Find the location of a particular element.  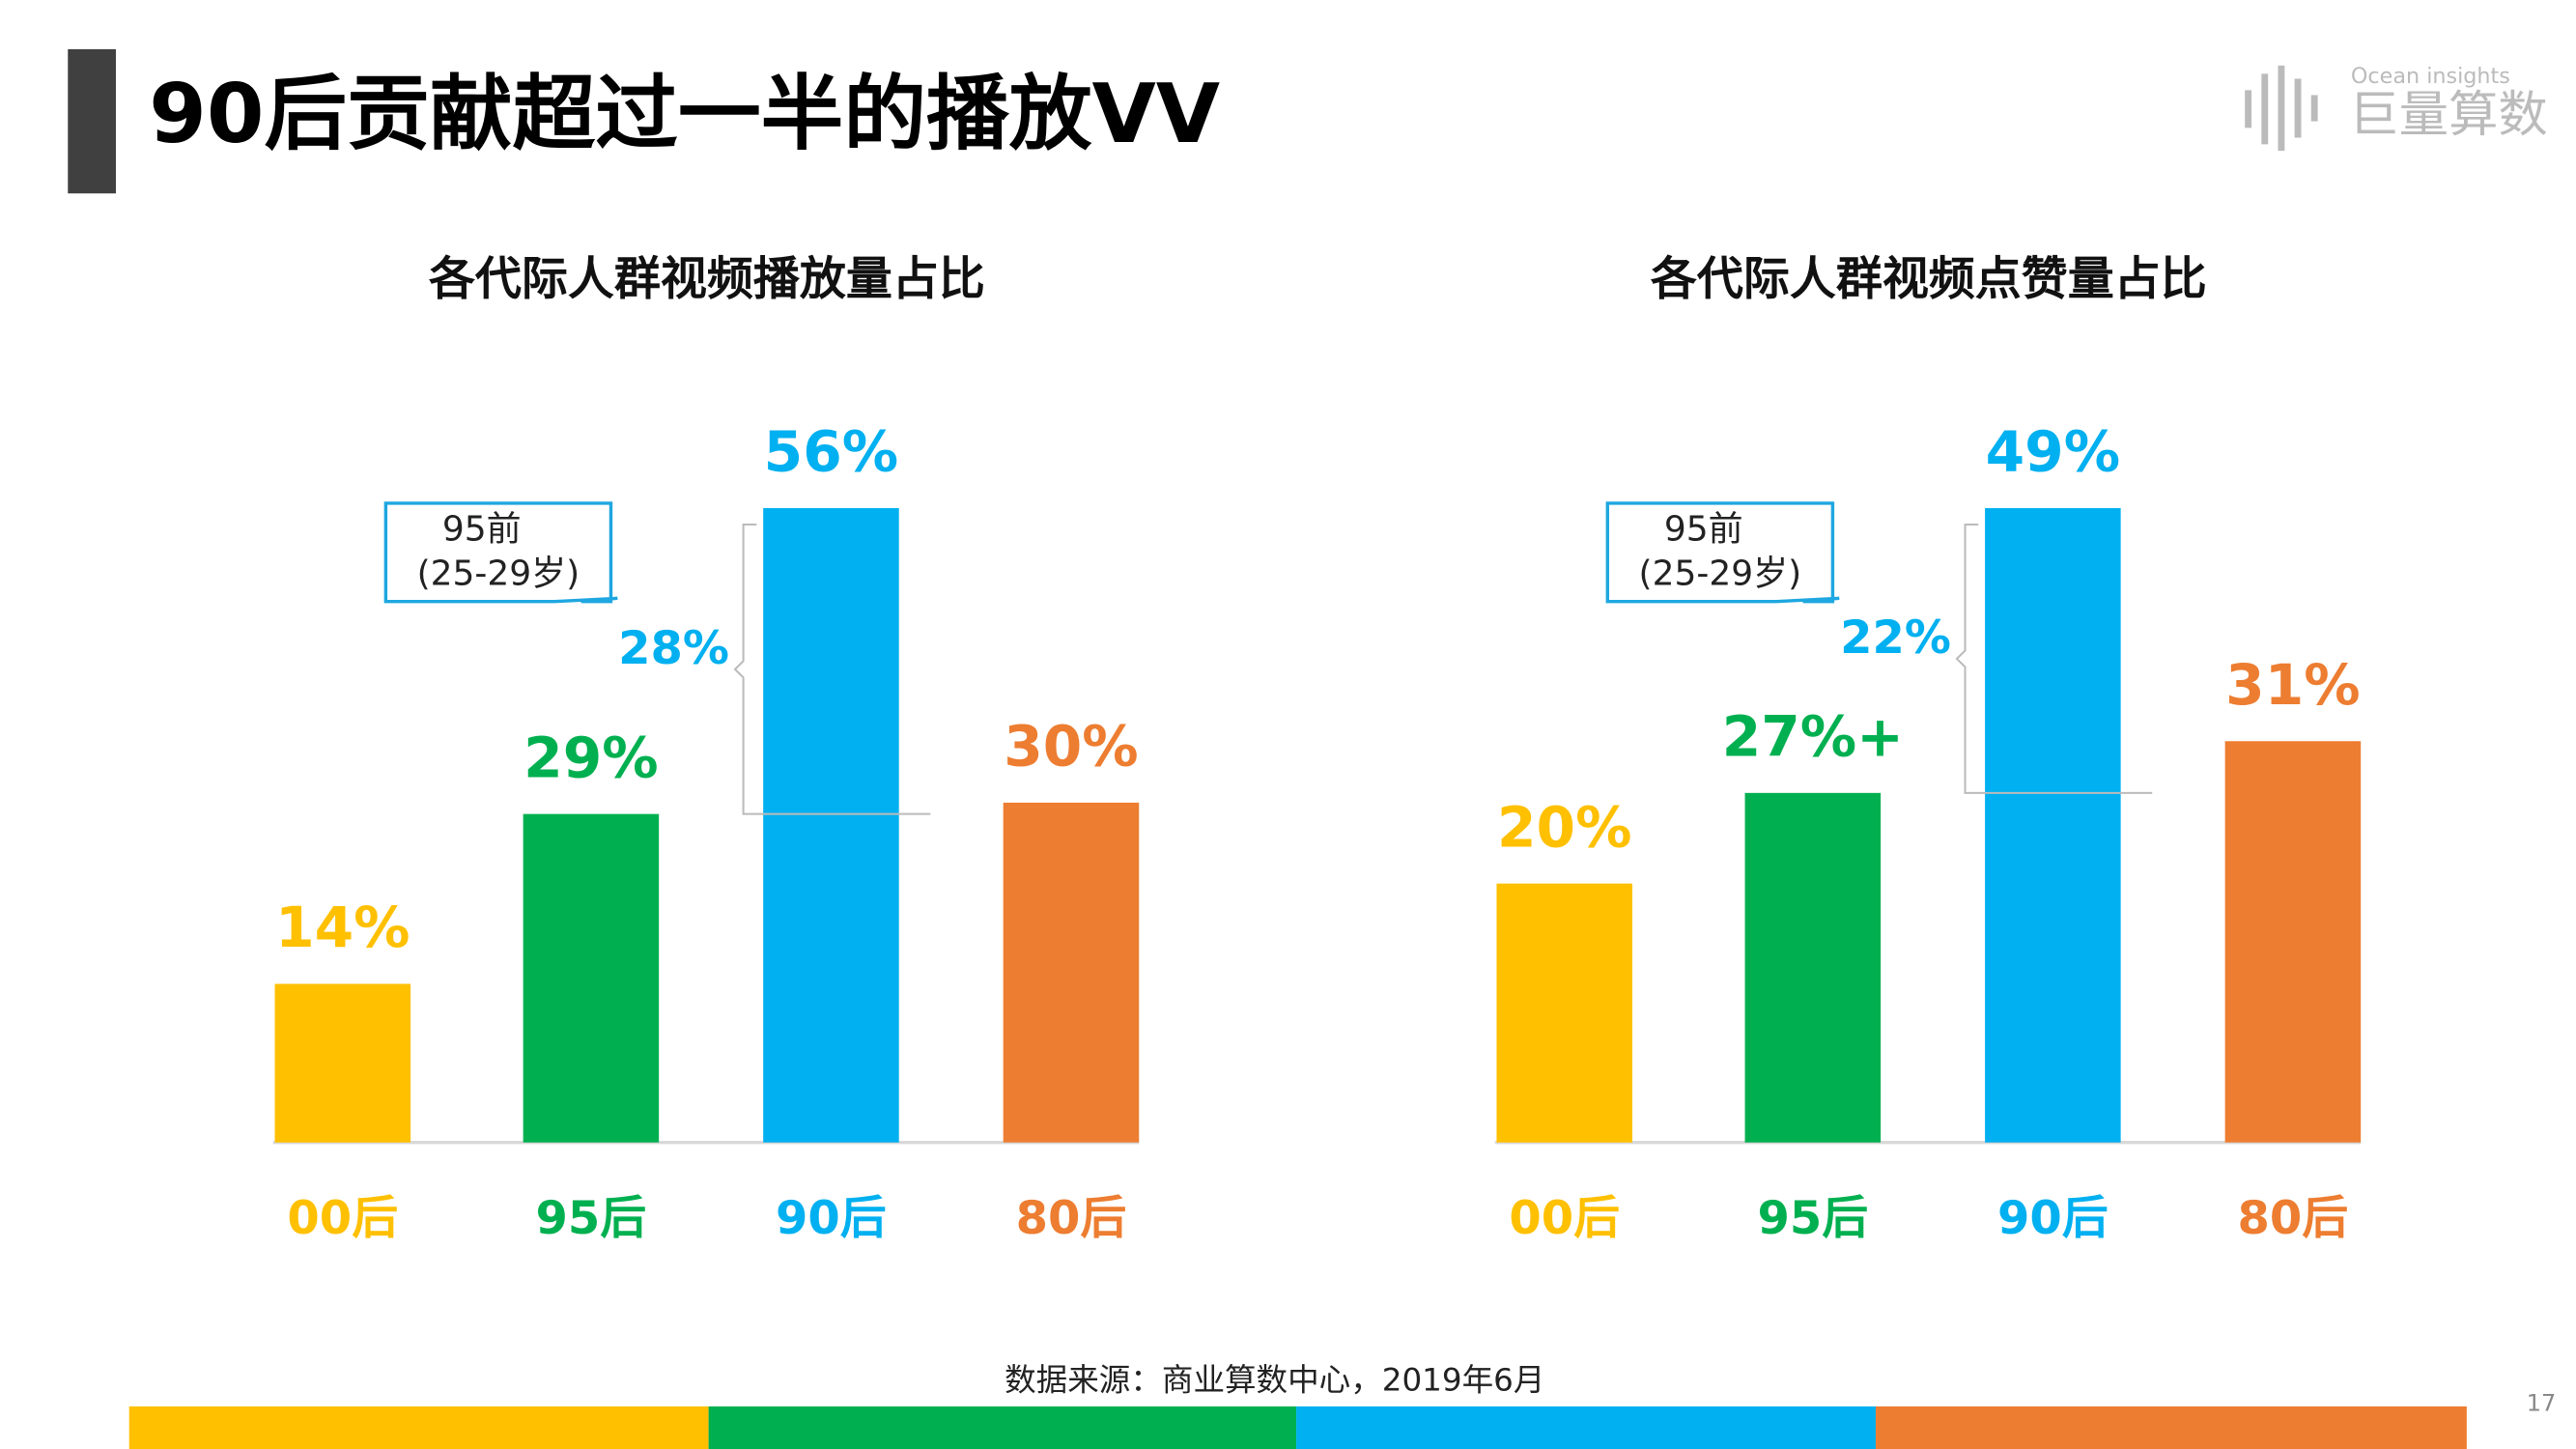

value-label: 27%+ is located at coordinates (1813, 737).